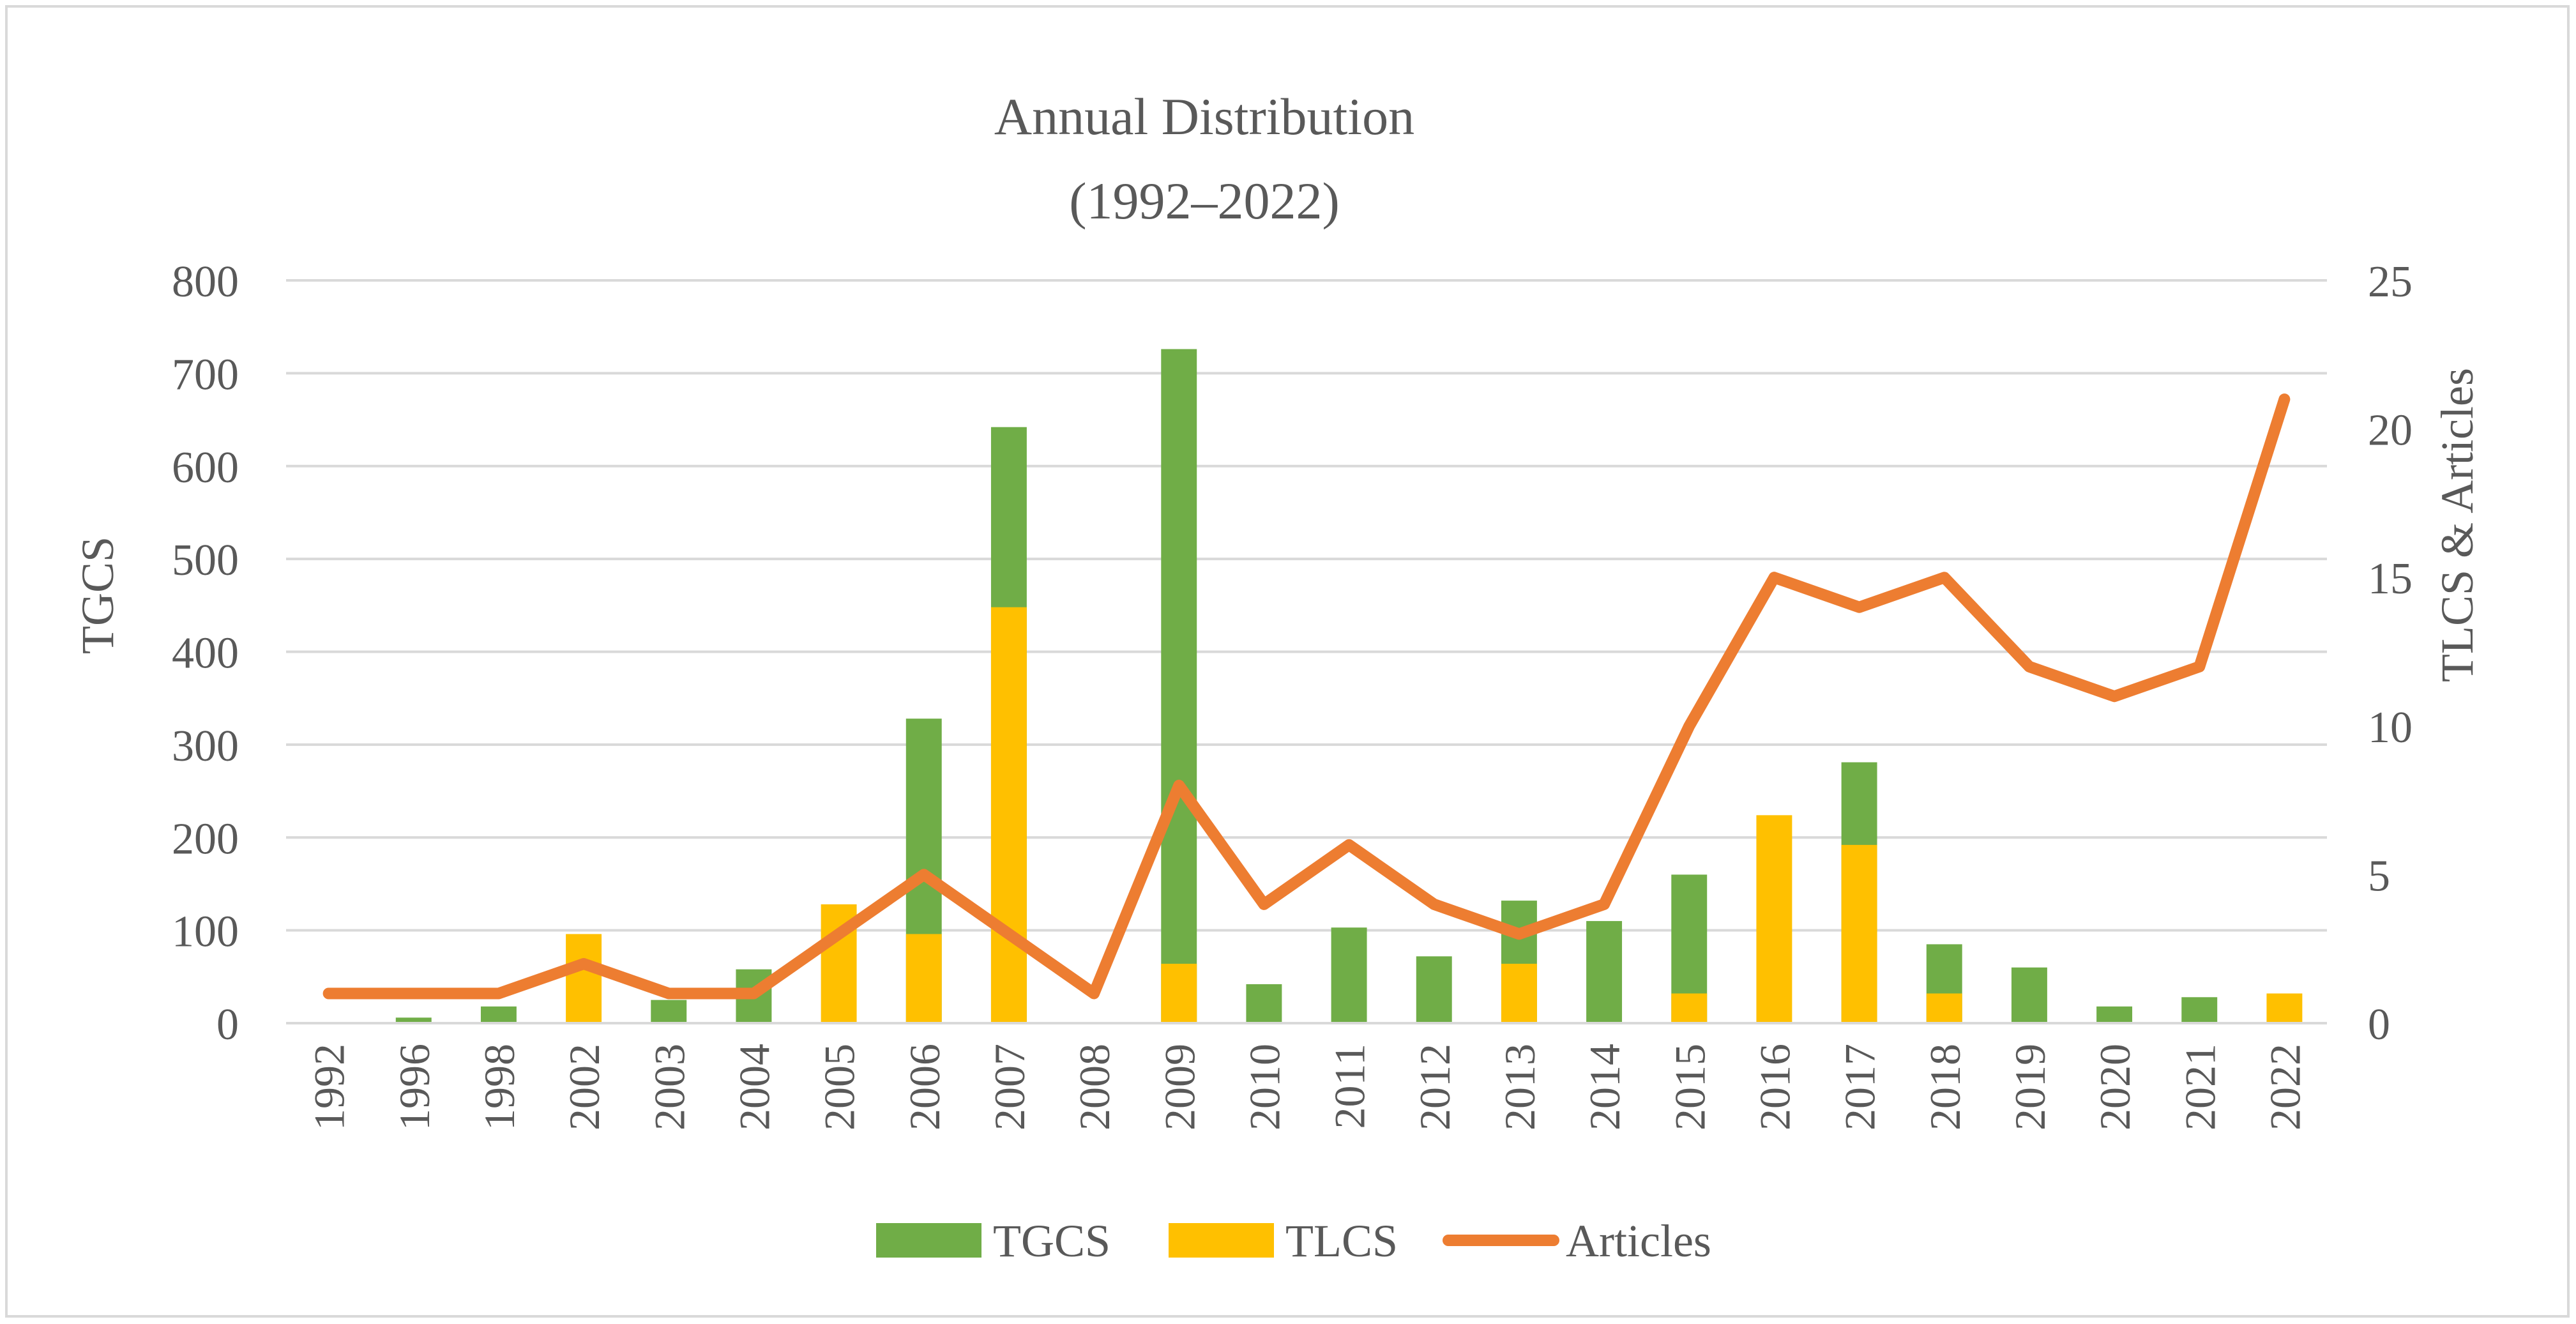  I want to click on x-tick-label: 2015, so click(1689, 1087).